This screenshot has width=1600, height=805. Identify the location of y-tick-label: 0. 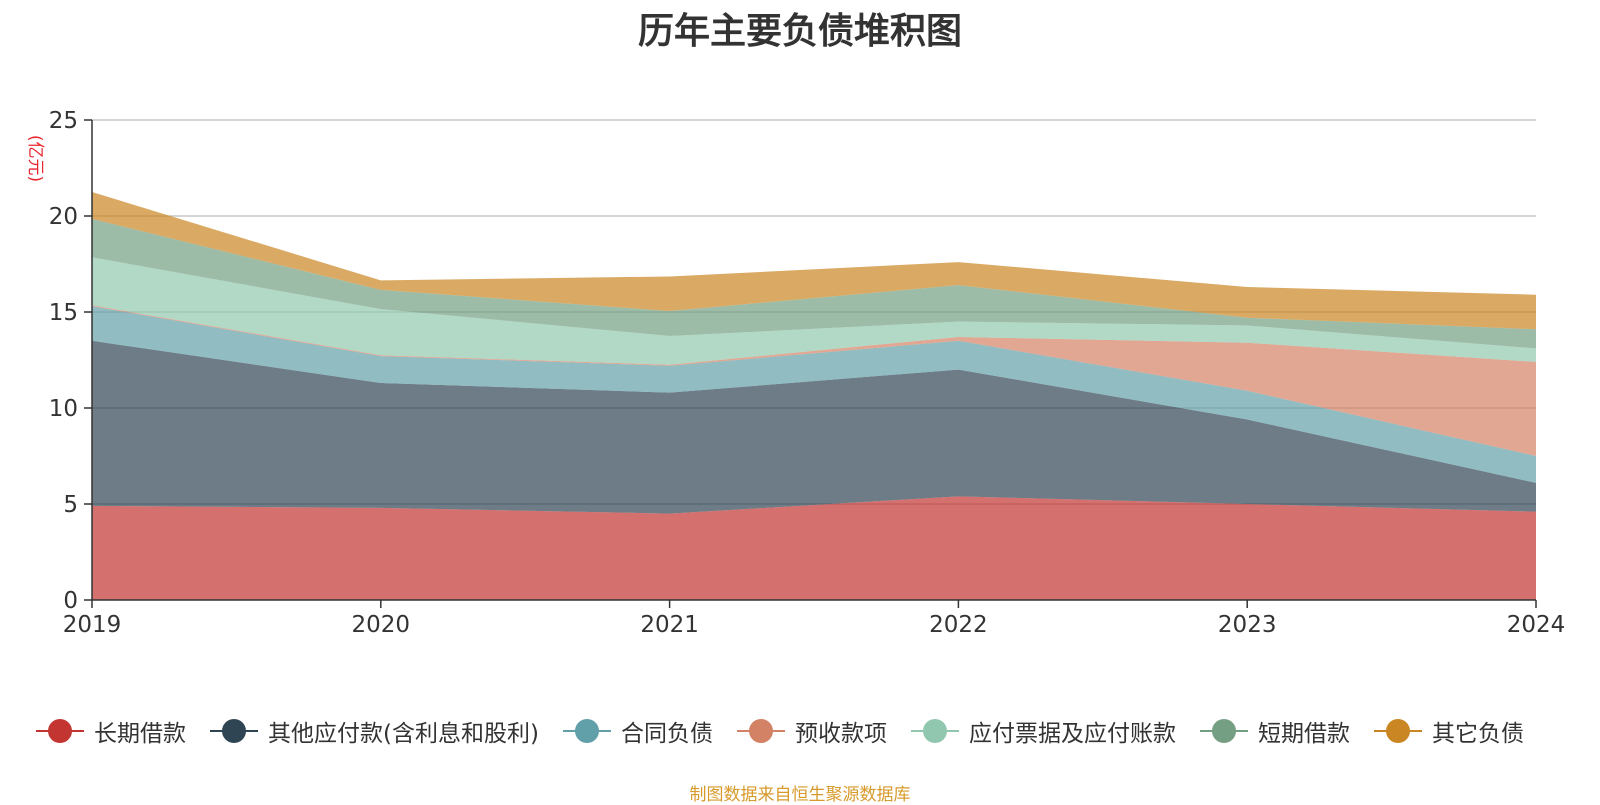
(70, 601).